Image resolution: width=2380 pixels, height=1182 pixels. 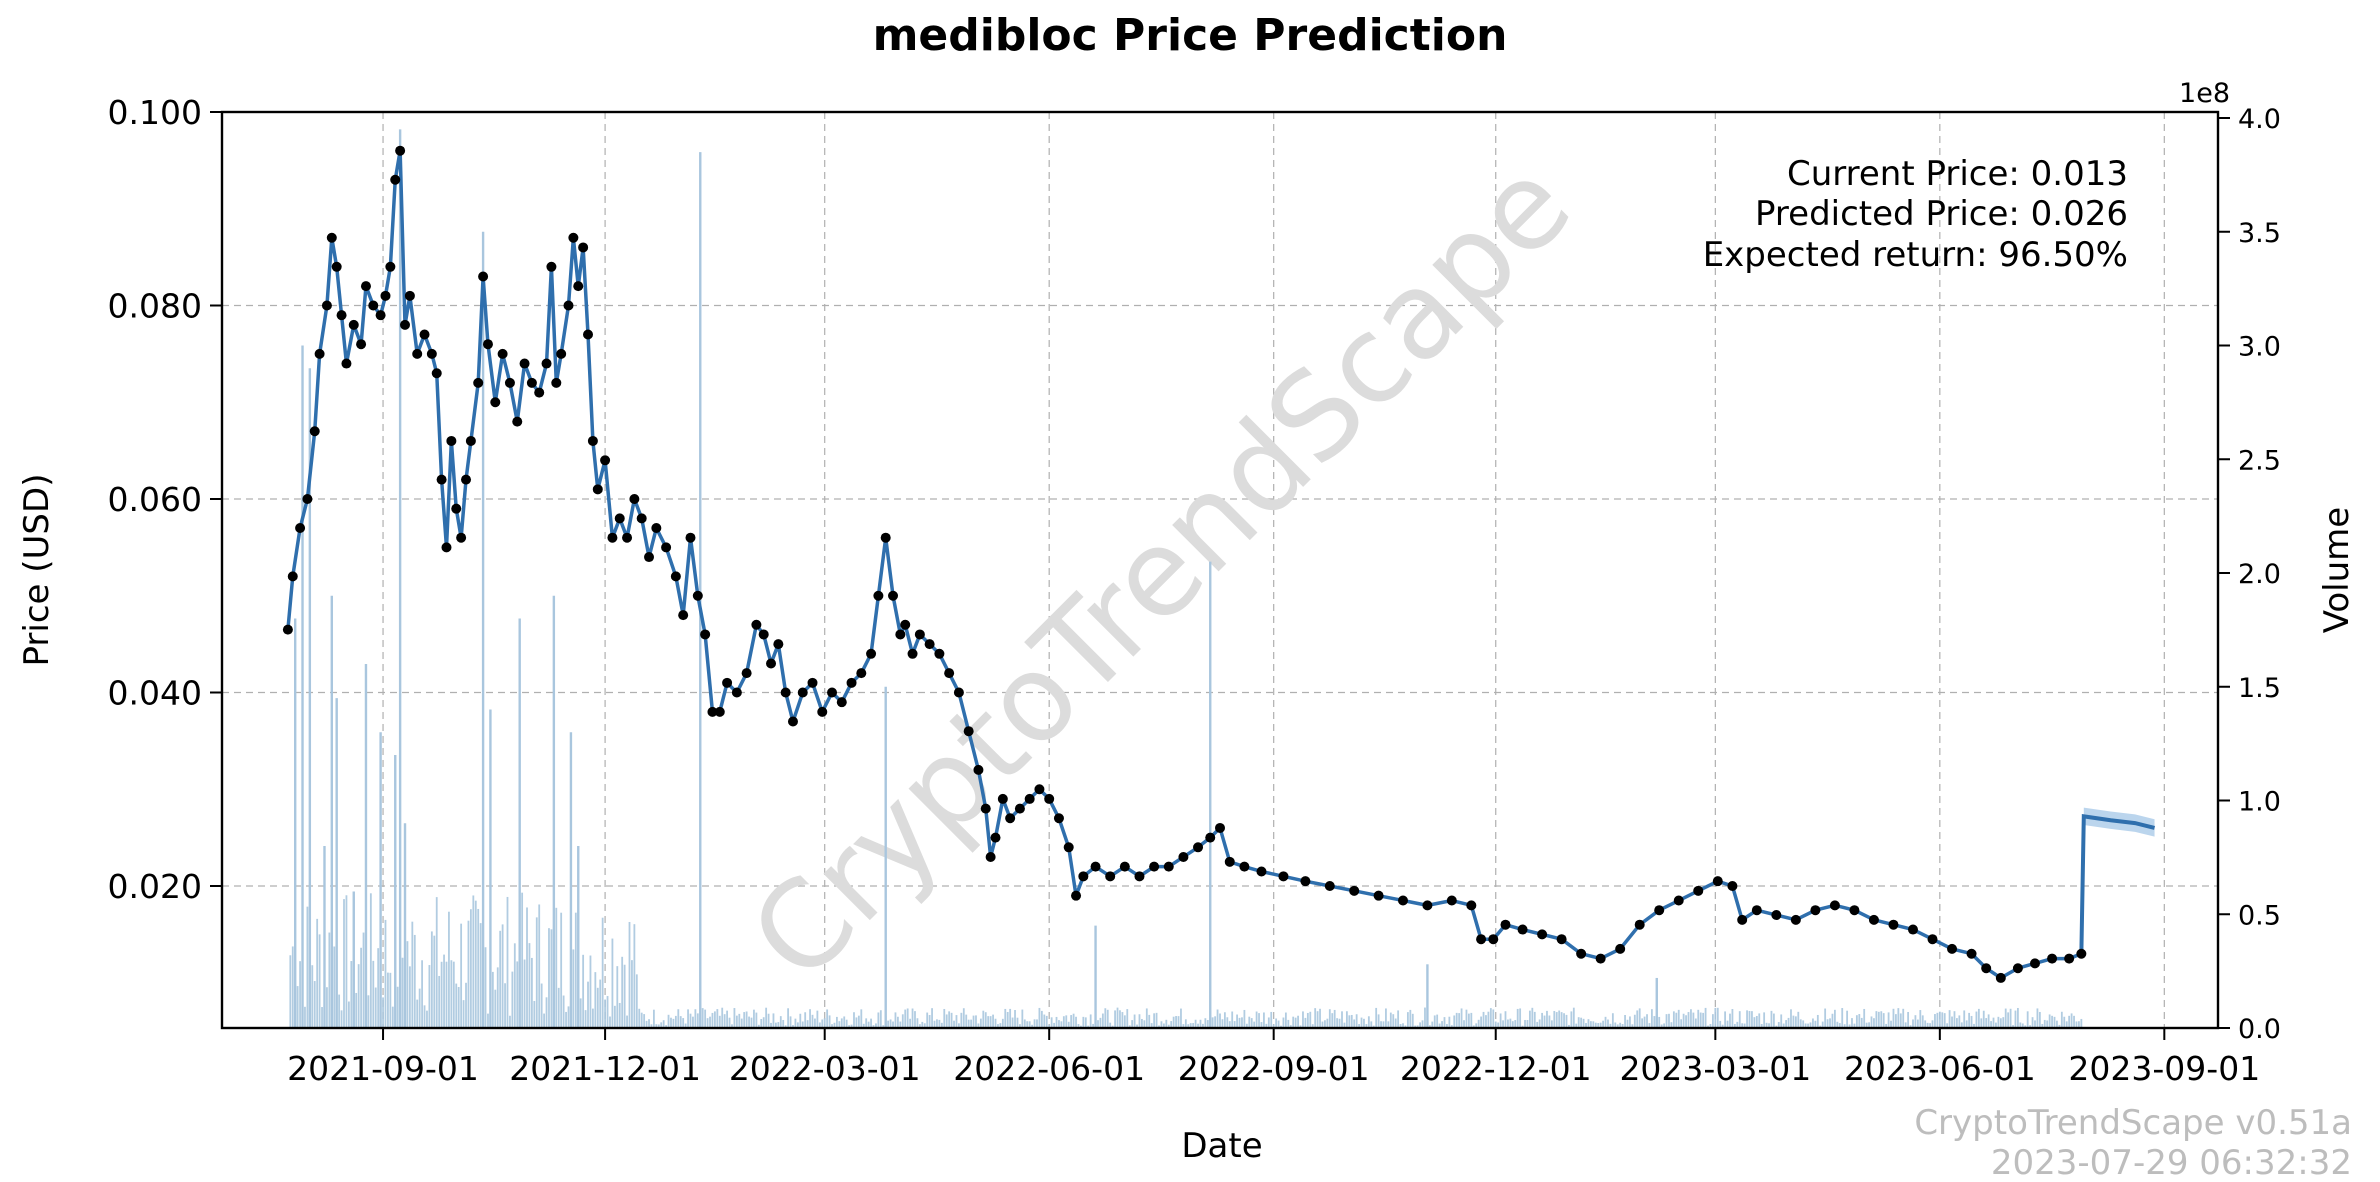 What do you see at coordinates (2164, 1068) in the screenshot?
I see `x-tick-label: 2023-09-01` at bounding box center [2164, 1068].